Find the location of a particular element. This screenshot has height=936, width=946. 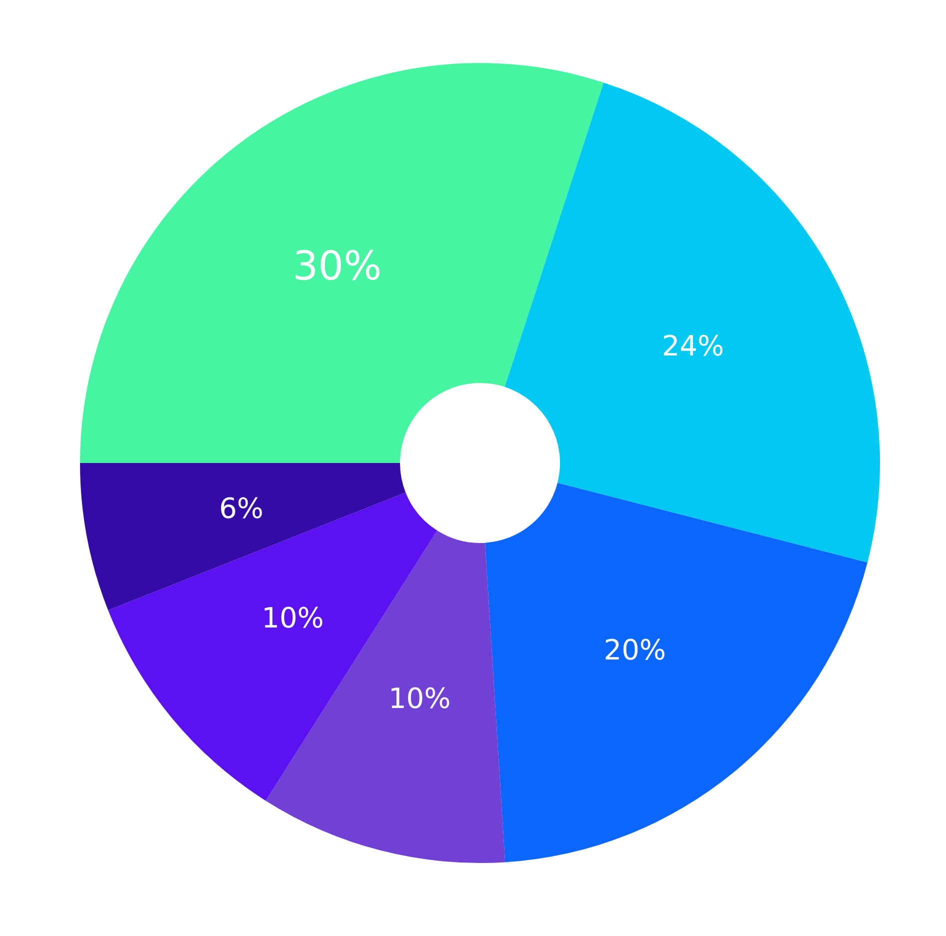

data-label: 30% is located at coordinates (337, 266).